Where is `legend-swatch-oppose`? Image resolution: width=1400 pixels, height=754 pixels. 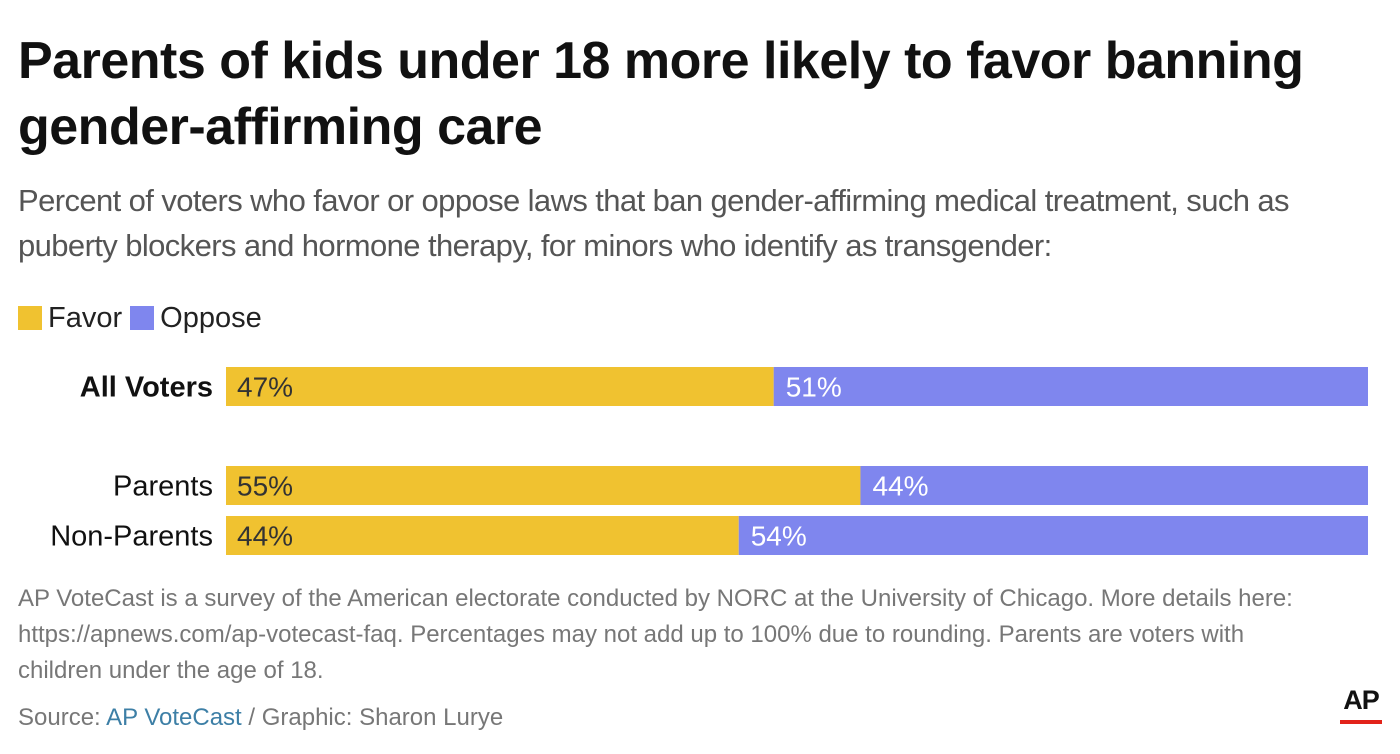 legend-swatch-oppose is located at coordinates (142, 318).